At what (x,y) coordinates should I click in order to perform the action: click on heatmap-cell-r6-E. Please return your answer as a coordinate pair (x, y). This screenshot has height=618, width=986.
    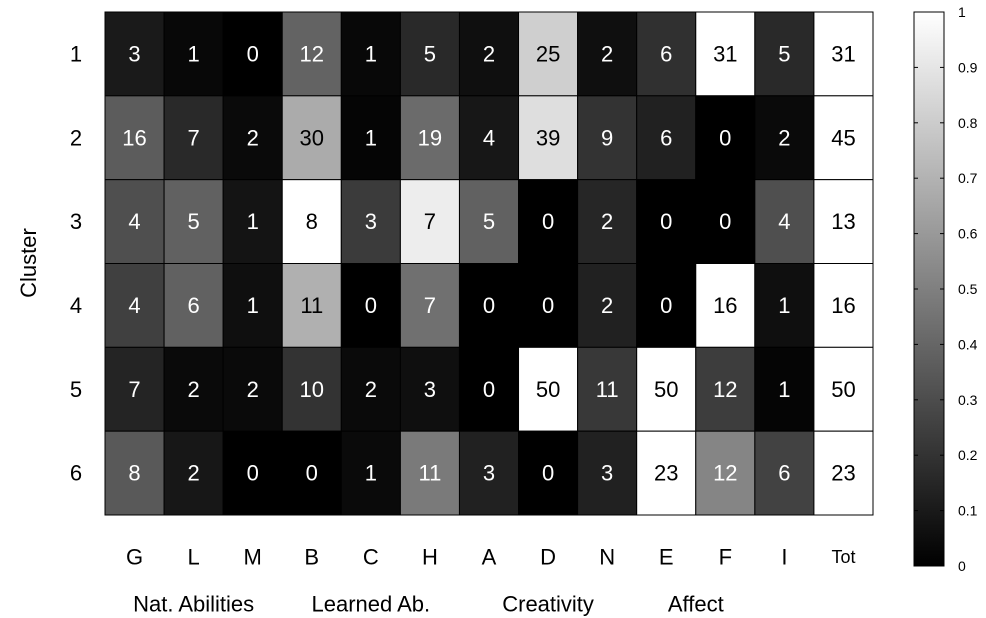
    Looking at the image, I should click on (666, 473).